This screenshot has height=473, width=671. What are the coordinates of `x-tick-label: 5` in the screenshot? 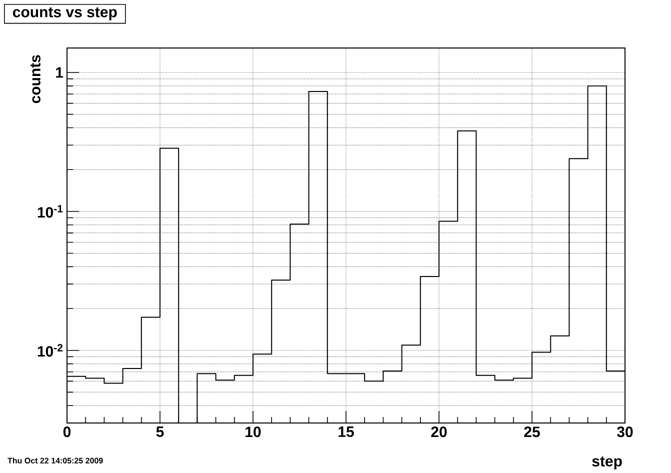 It's located at (160, 432).